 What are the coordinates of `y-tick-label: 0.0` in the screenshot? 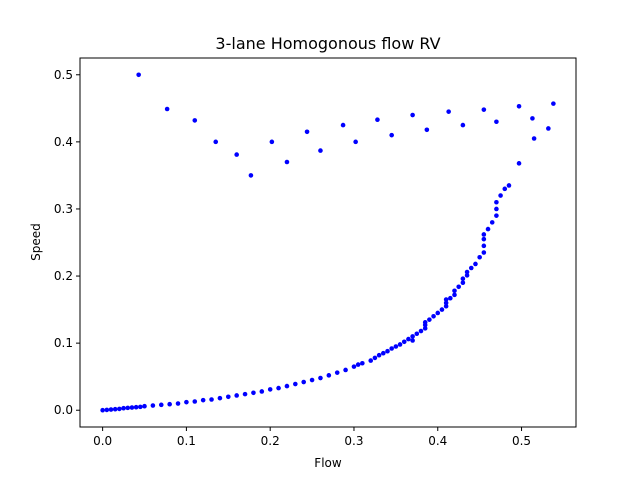 It's located at (63, 410).